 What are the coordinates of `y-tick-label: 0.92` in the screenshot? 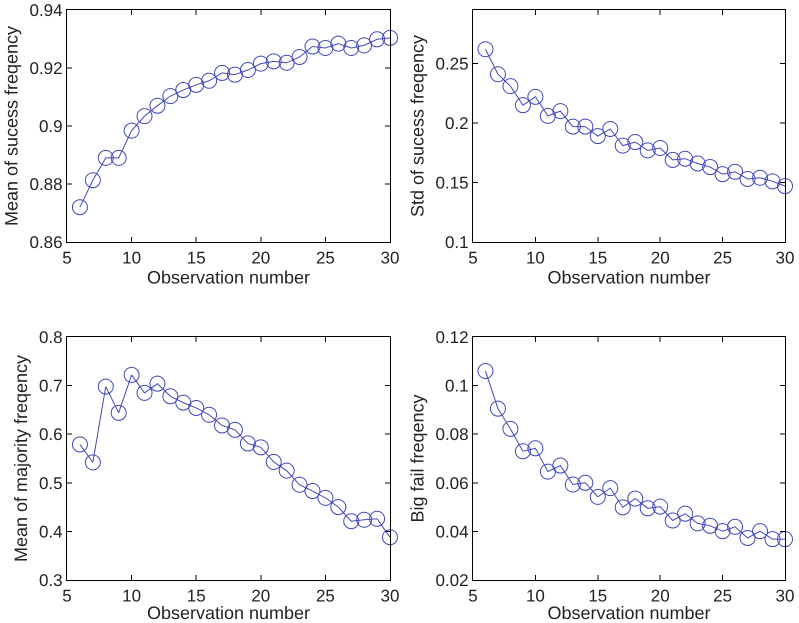 It's located at (46, 68).